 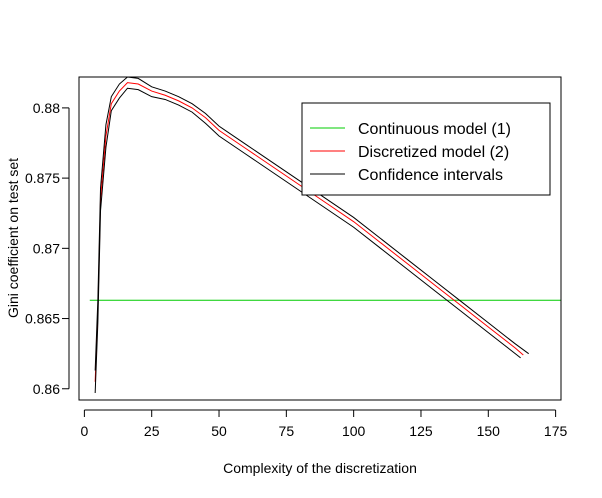 I want to click on x-tick-label: 50, so click(x=219, y=431).